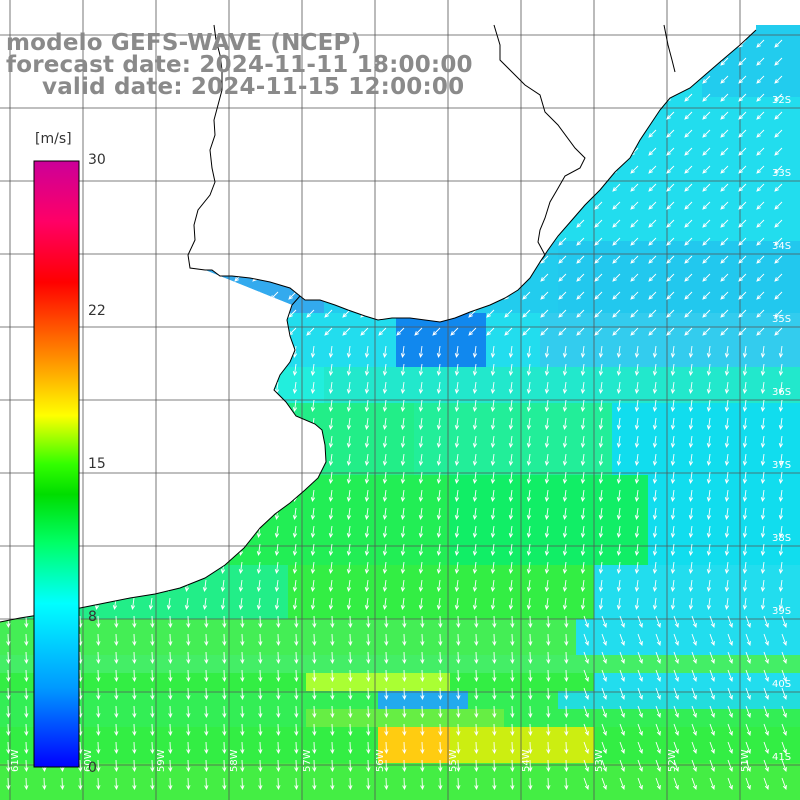  What do you see at coordinates (781, 684) in the screenshot?
I see `latitude-label: 40S` at bounding box center [781, 684].